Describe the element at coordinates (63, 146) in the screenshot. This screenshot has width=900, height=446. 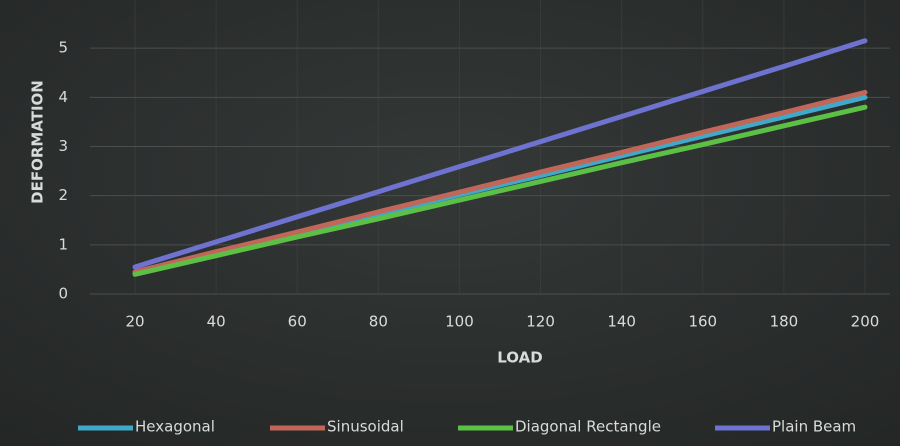
I see `y-tick-label: 3` at that location.